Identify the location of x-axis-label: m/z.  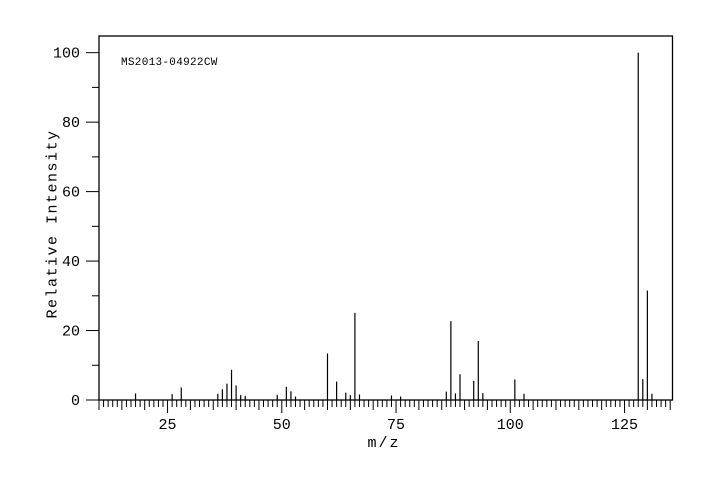
(384, 443).